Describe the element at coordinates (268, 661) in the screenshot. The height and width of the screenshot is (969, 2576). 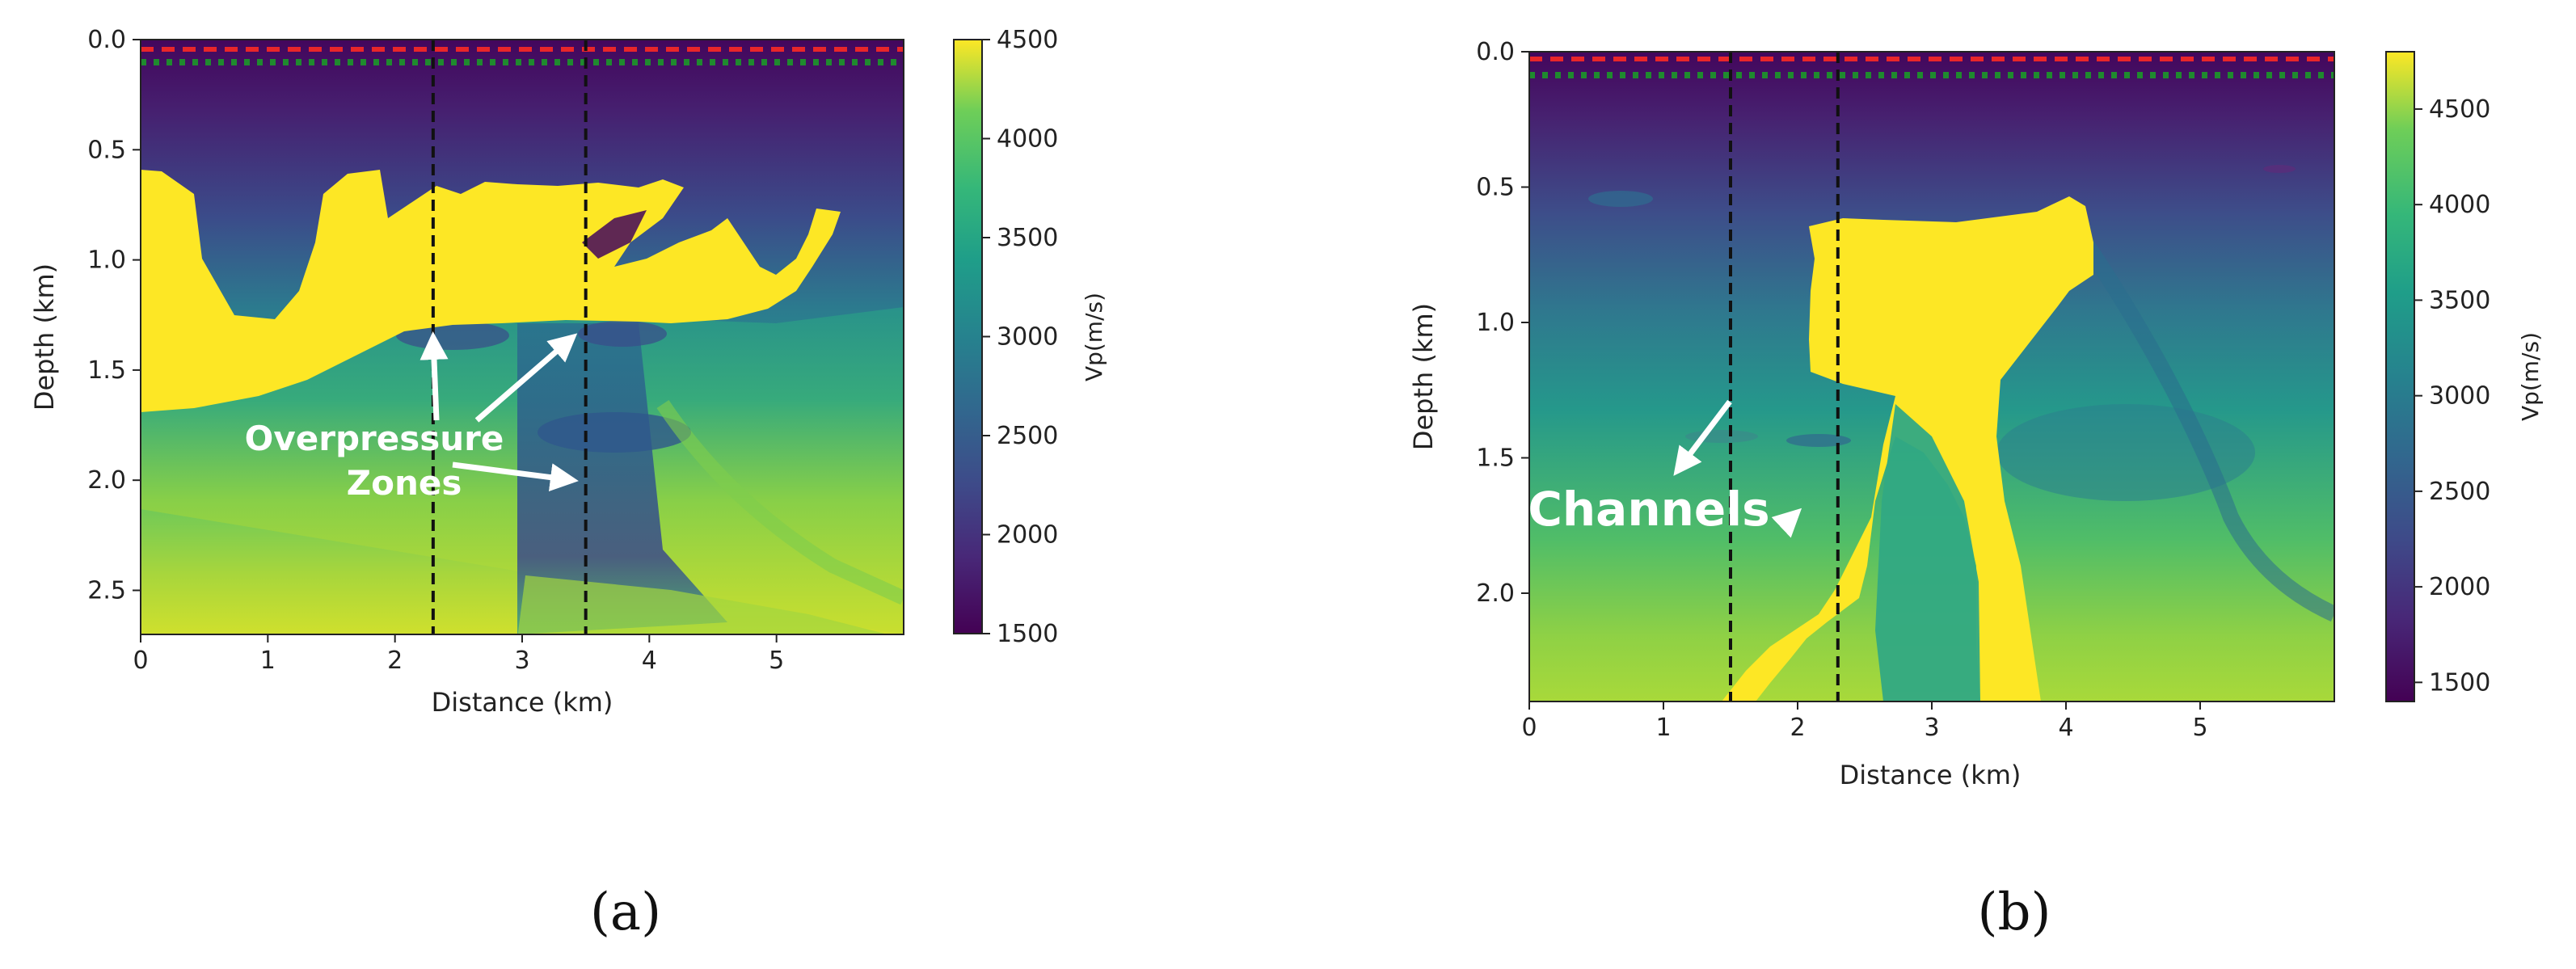
I see `x-tick-label-a: 1` at that location.